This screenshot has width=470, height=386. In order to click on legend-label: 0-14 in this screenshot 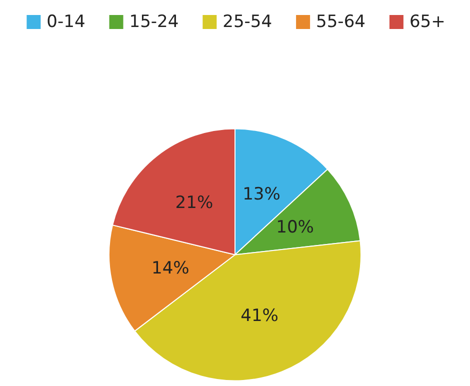, I will do `click(66, 22)`.